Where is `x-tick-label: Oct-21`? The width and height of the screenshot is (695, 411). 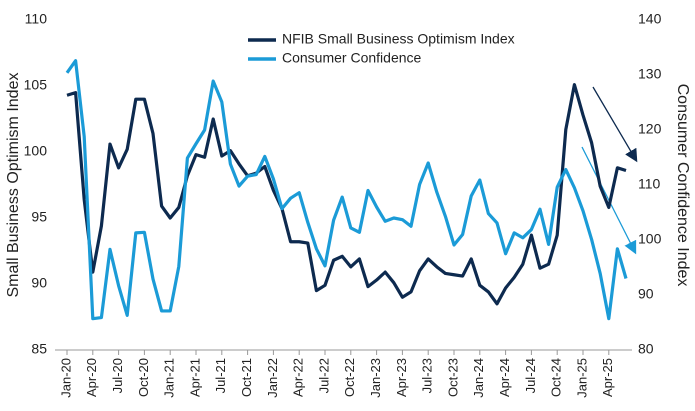 x-tick-label: Oct-21 is located at coordinates (246, 377).